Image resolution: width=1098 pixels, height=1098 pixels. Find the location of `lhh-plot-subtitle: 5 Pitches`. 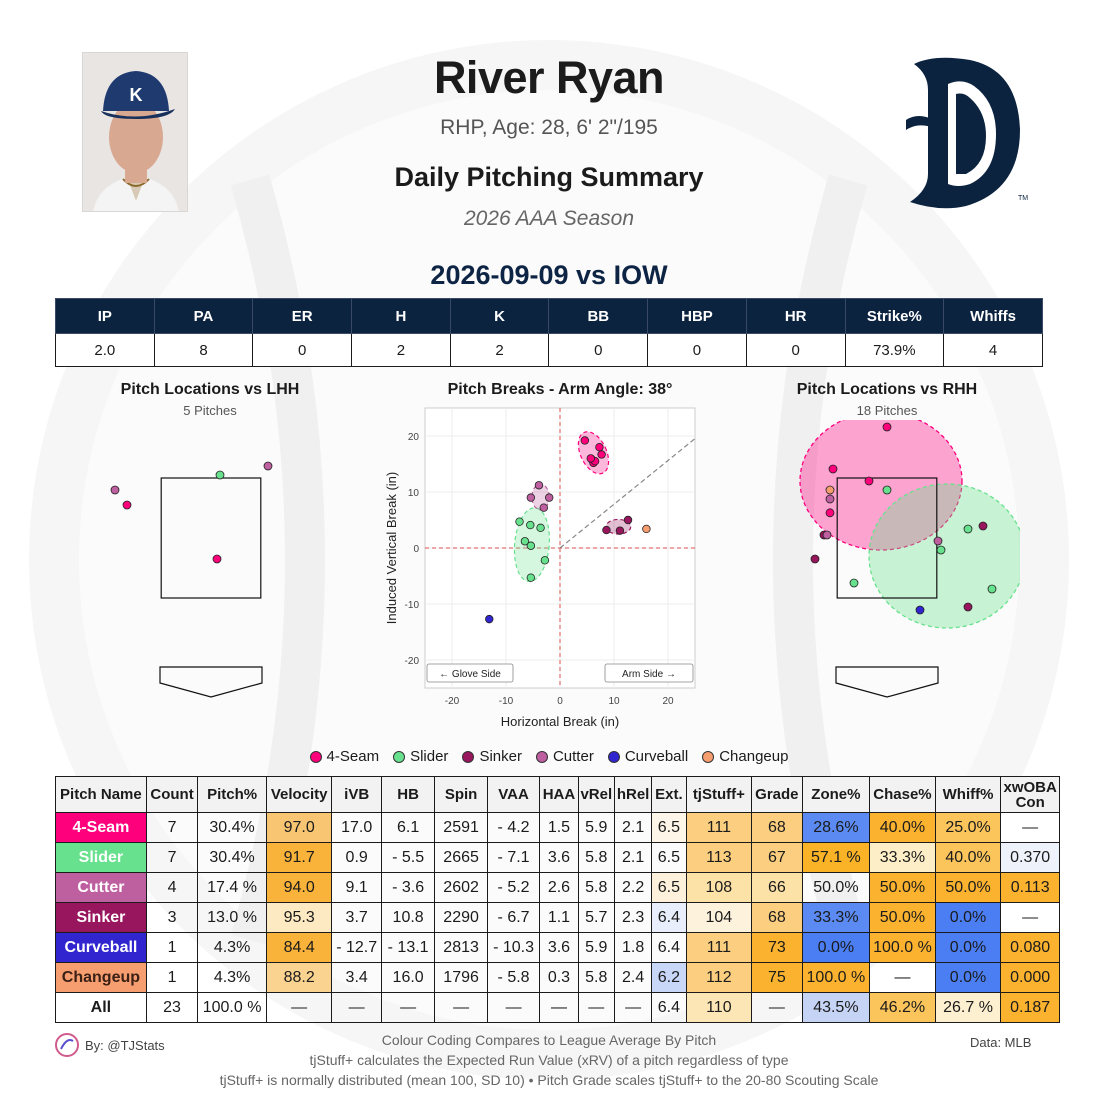

lhh-plot-subtitle: 5 Pitches is located at coordinates (210, 410).